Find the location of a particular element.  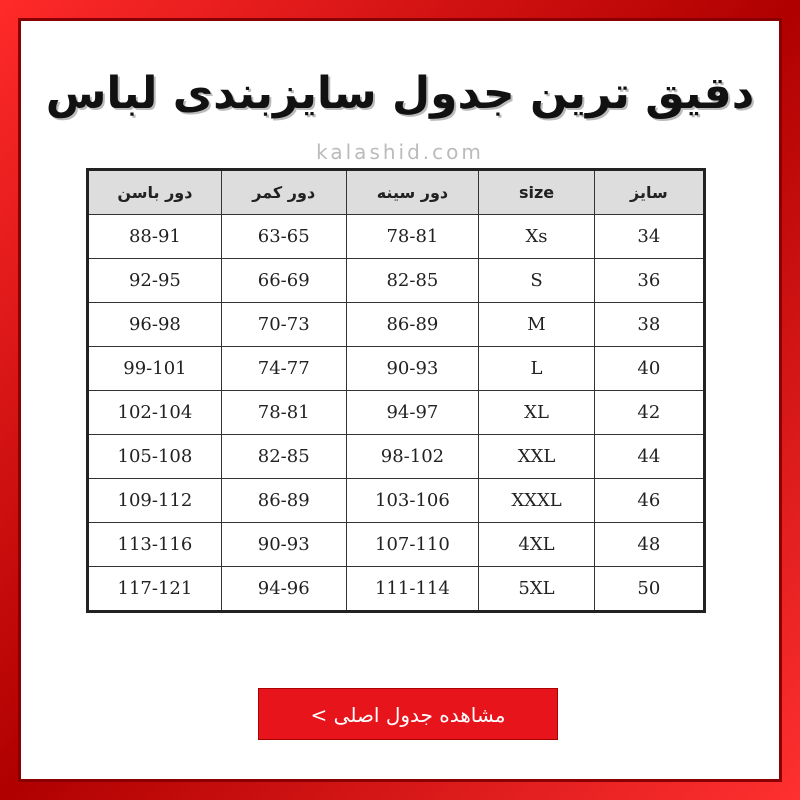

table-row: 48 4XL 107-110 90-93 113-116 is located at coordinates (396, 544).